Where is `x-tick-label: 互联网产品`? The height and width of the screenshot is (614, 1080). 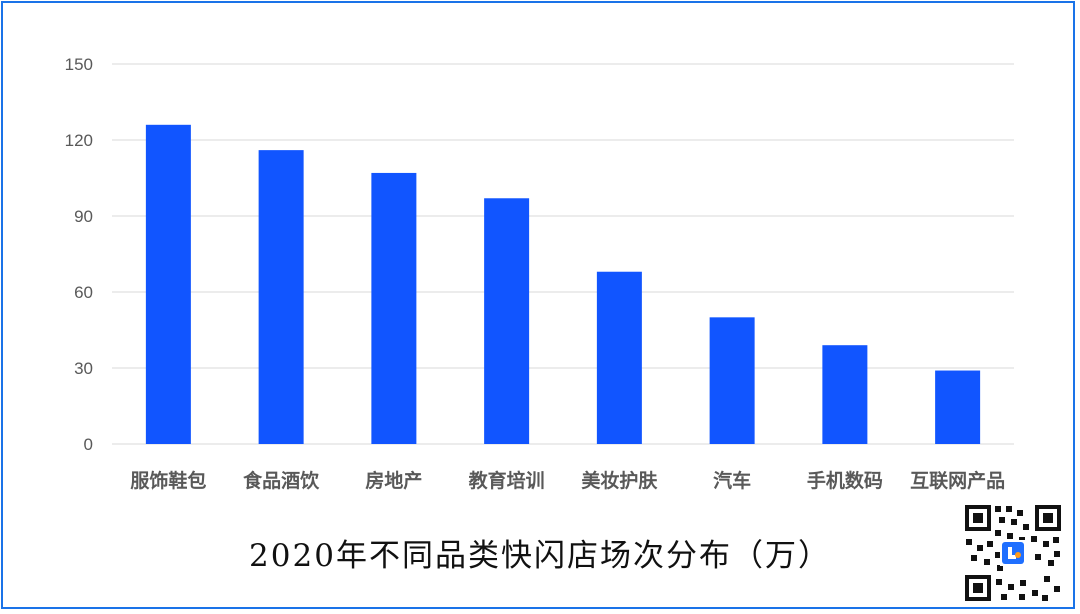 x-tick-label: 互联网产品 is located at coordinates (957, 480).